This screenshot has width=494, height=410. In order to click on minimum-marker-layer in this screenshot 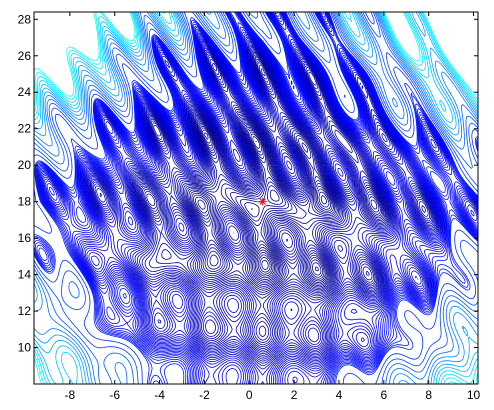, I will do `click(262, 201)`.